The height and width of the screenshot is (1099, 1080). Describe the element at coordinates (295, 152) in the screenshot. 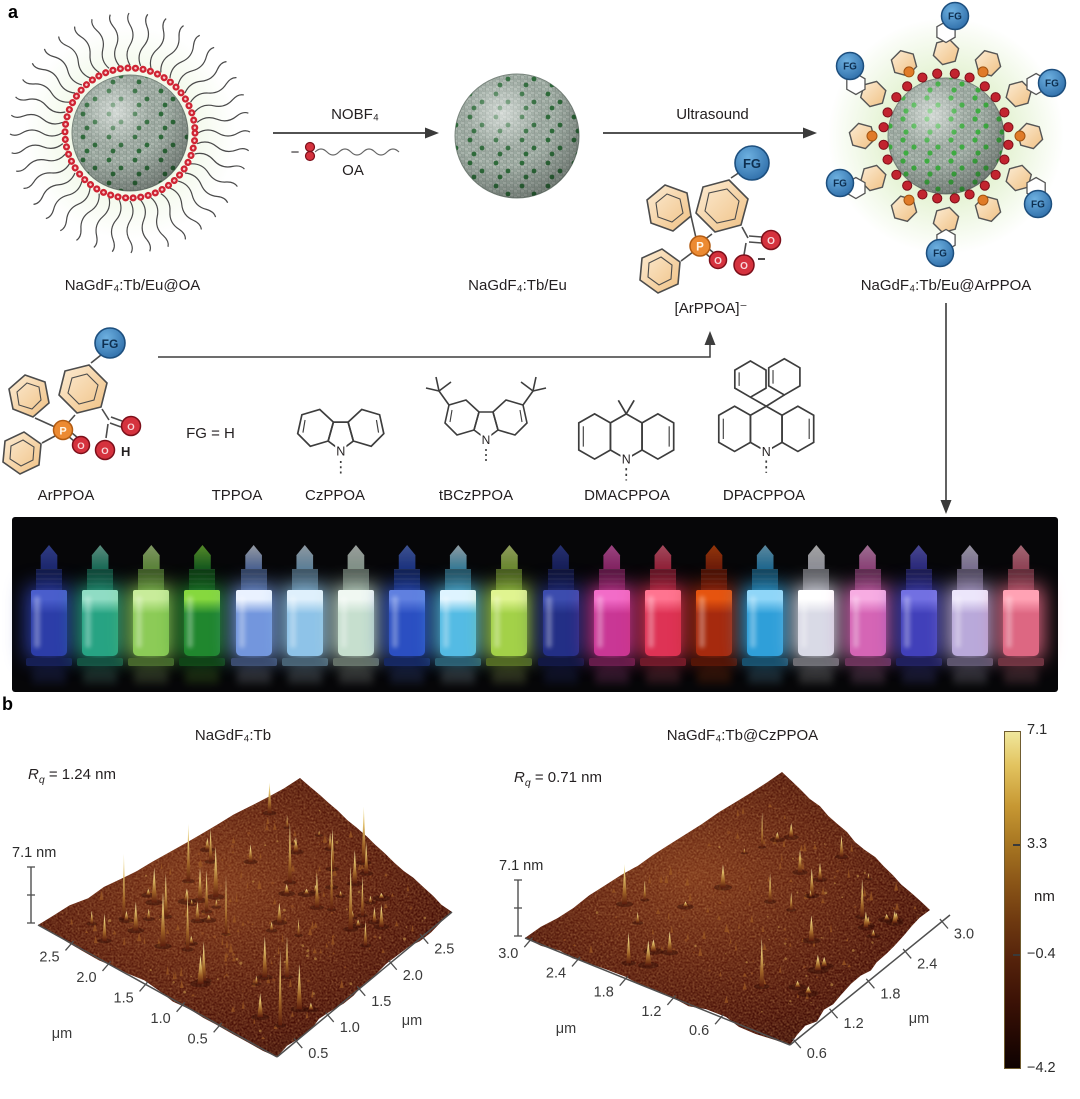

I see `oa-minus-sign: −` at that location.